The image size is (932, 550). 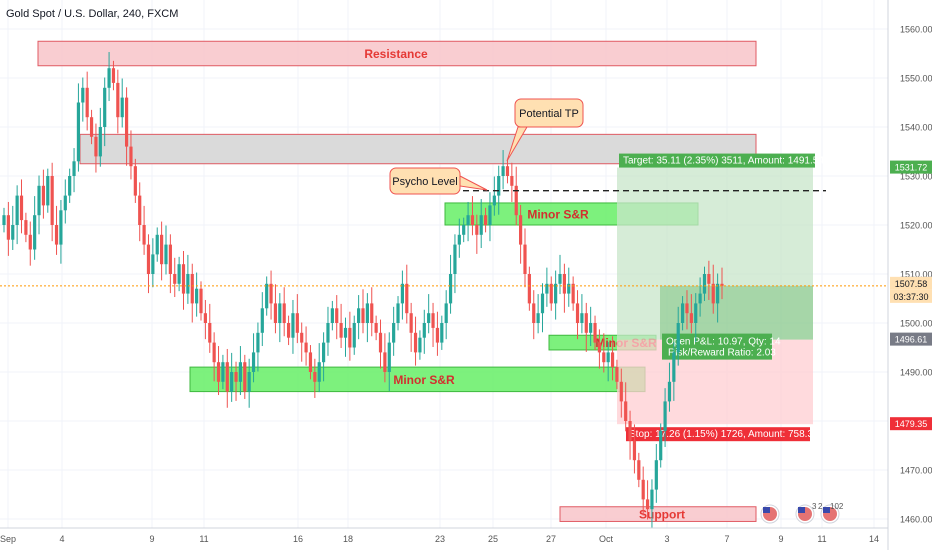 I want to click on target-label-box, so click(x=717, y=160).